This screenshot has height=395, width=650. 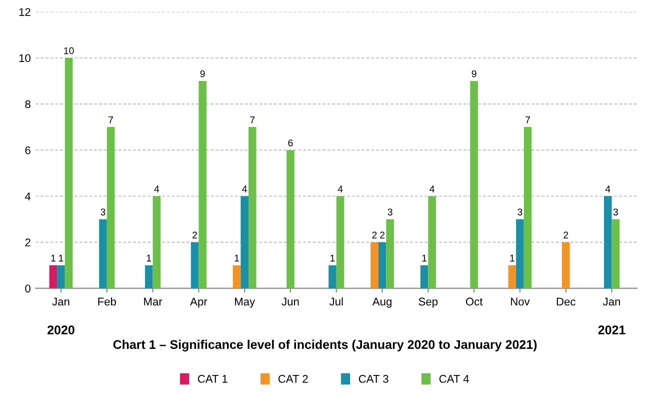 I want to click on x-tick-label: Aug, so click(x=382, y=303).